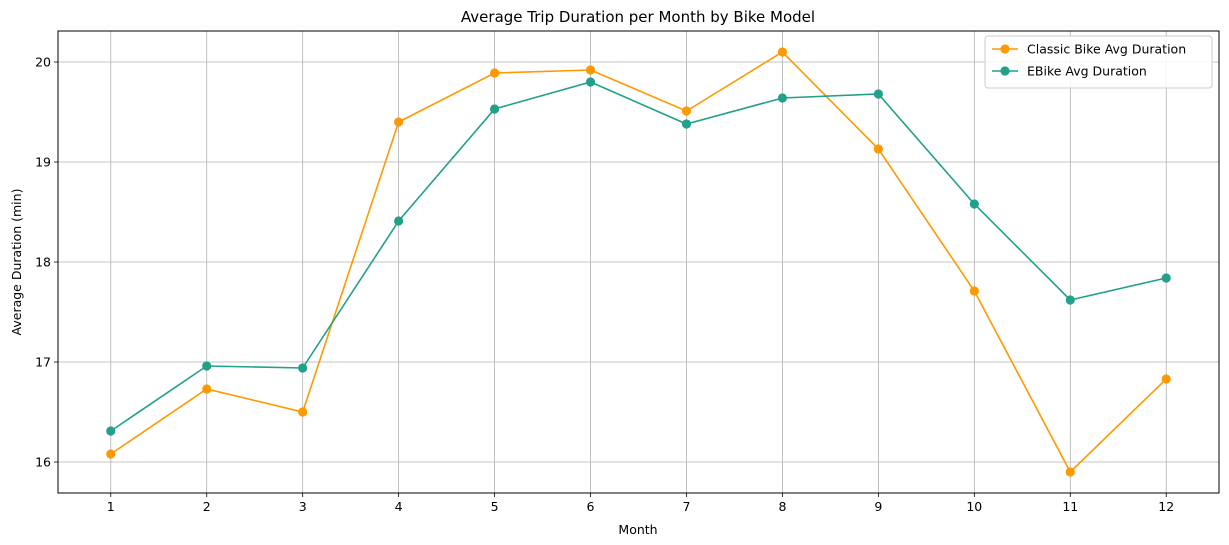 The height and width of the screenshot is (545, 1229). What do you see at coordinates (111, 506) in the screenshot?
I see `x-tick-label: 1` at bounding box center [111, 506].